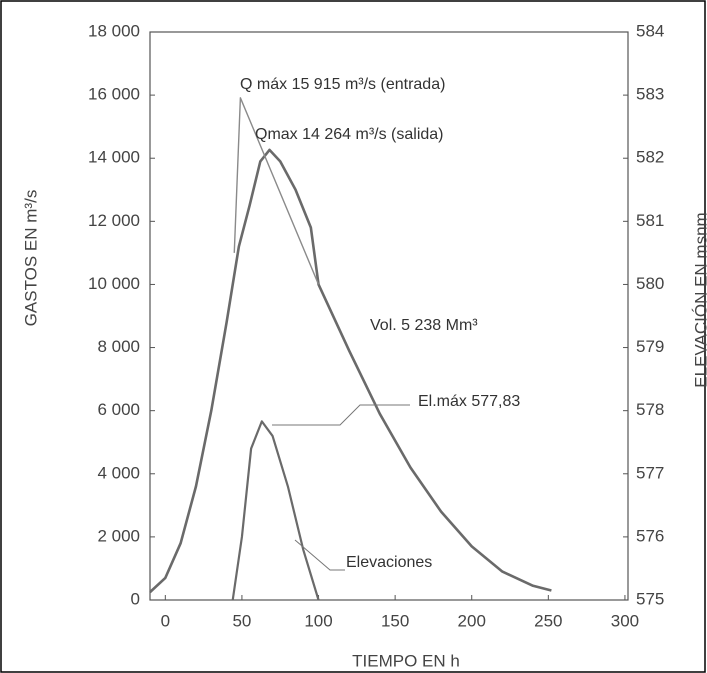 The image size is (707, 673). Describe the element at coordinates (118, 409) in the screenshot. I see `y-tick-label: 6 000` at that location.